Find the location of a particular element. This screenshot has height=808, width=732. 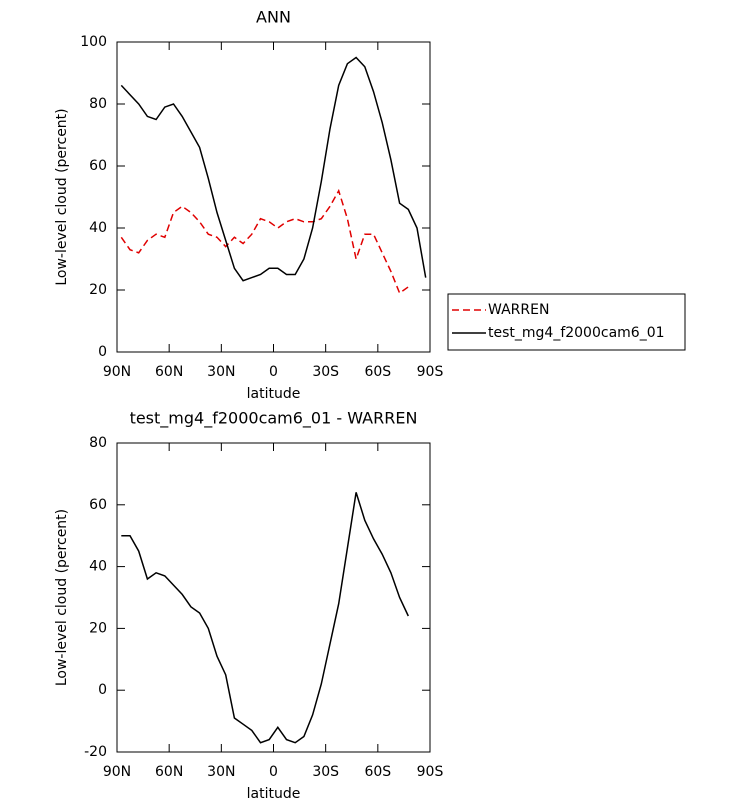

legend-label: WARREN is located at coordinates (518, 310).